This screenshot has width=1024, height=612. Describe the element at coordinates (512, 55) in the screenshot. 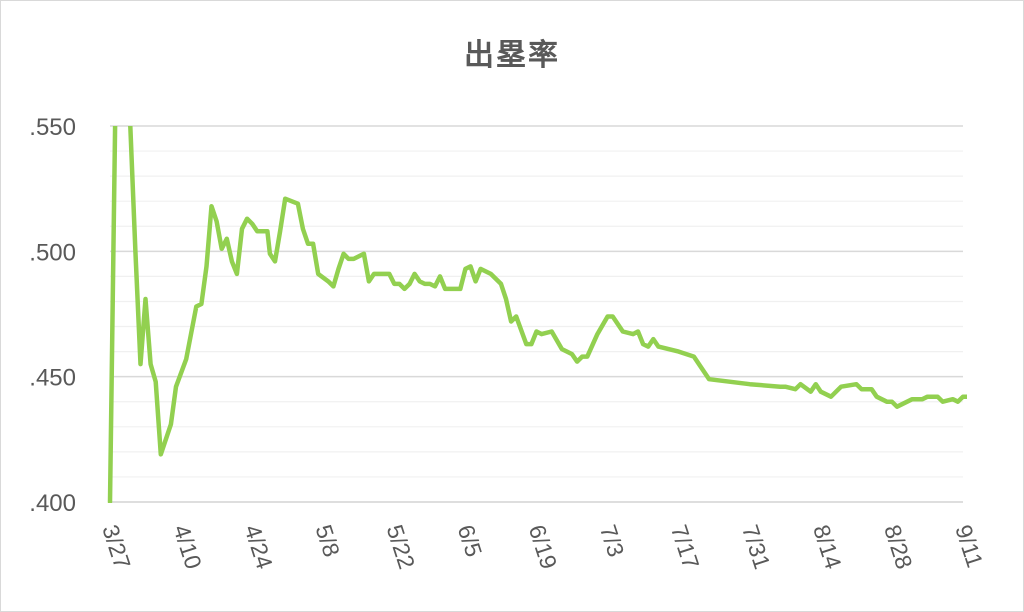

I see `chart-title: 出塁率` at that location.